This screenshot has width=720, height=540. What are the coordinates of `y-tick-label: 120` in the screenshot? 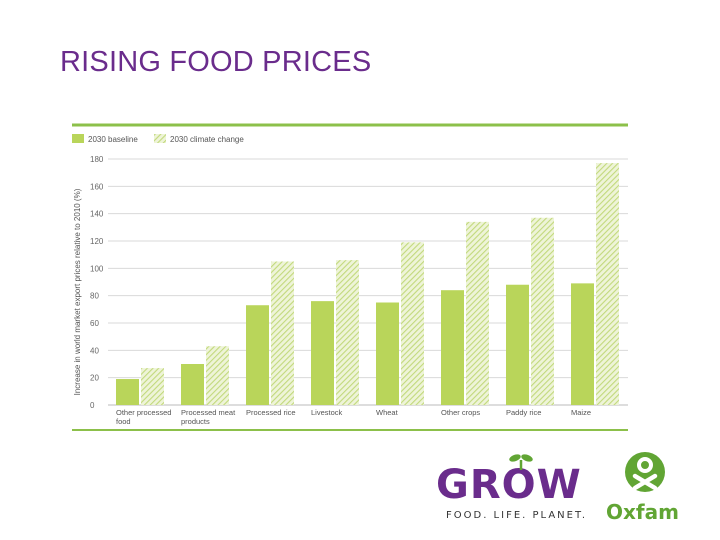 It's located at (97, 241).